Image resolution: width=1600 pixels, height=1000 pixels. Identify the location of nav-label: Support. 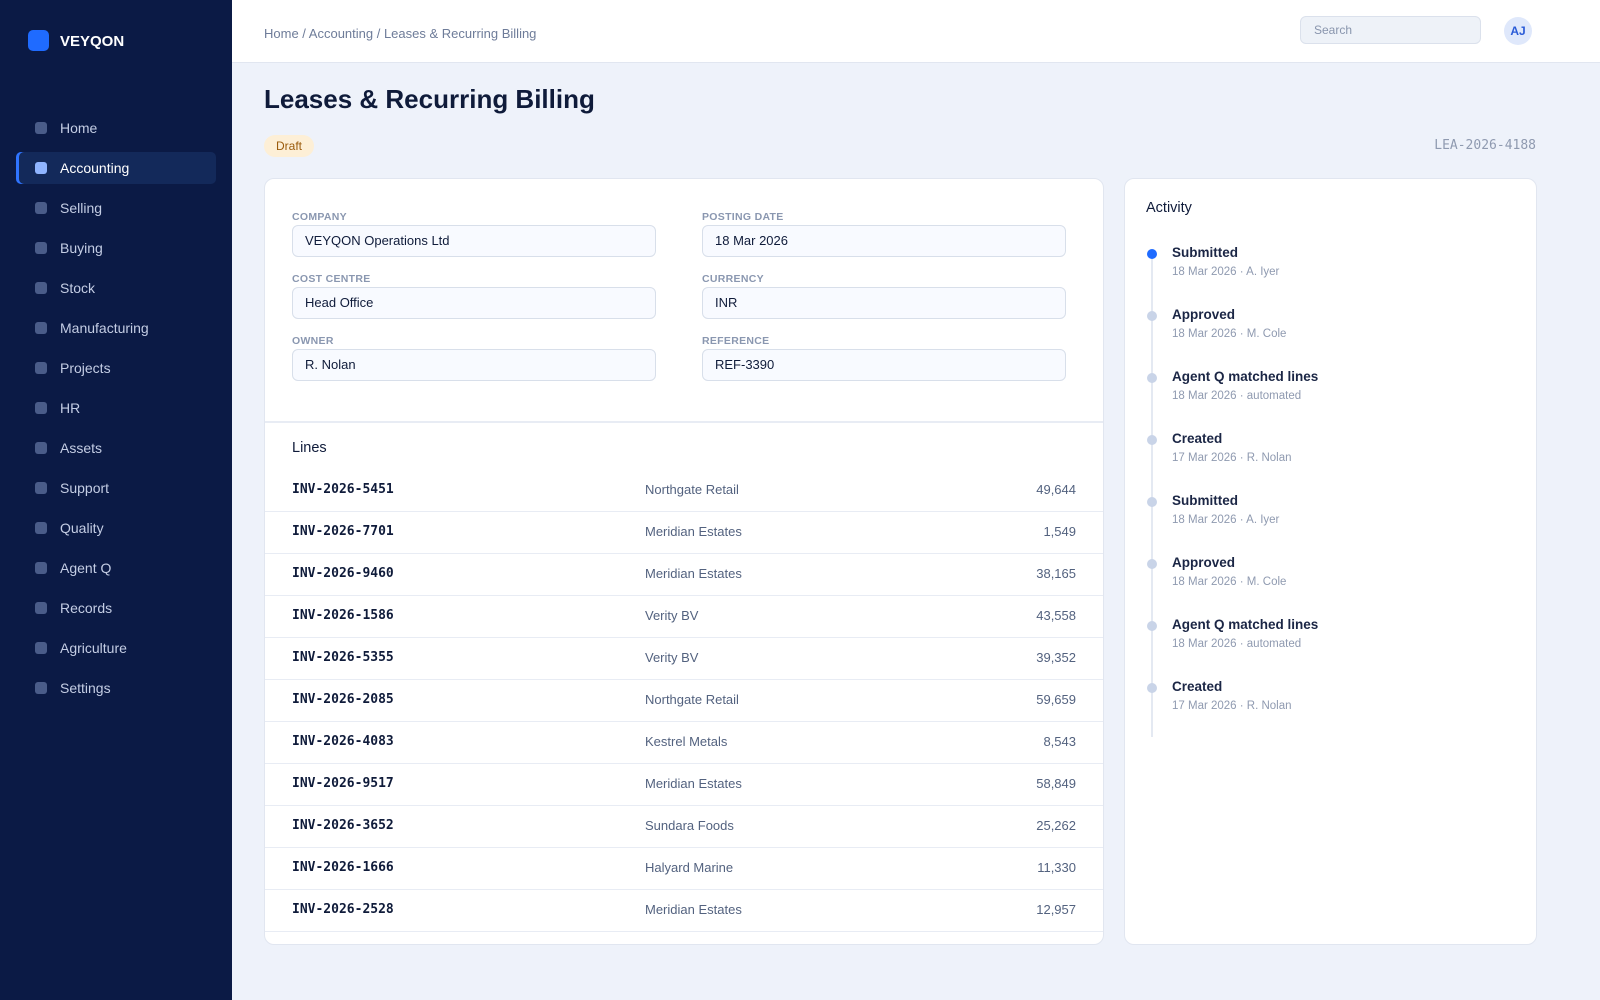
(85, 488).